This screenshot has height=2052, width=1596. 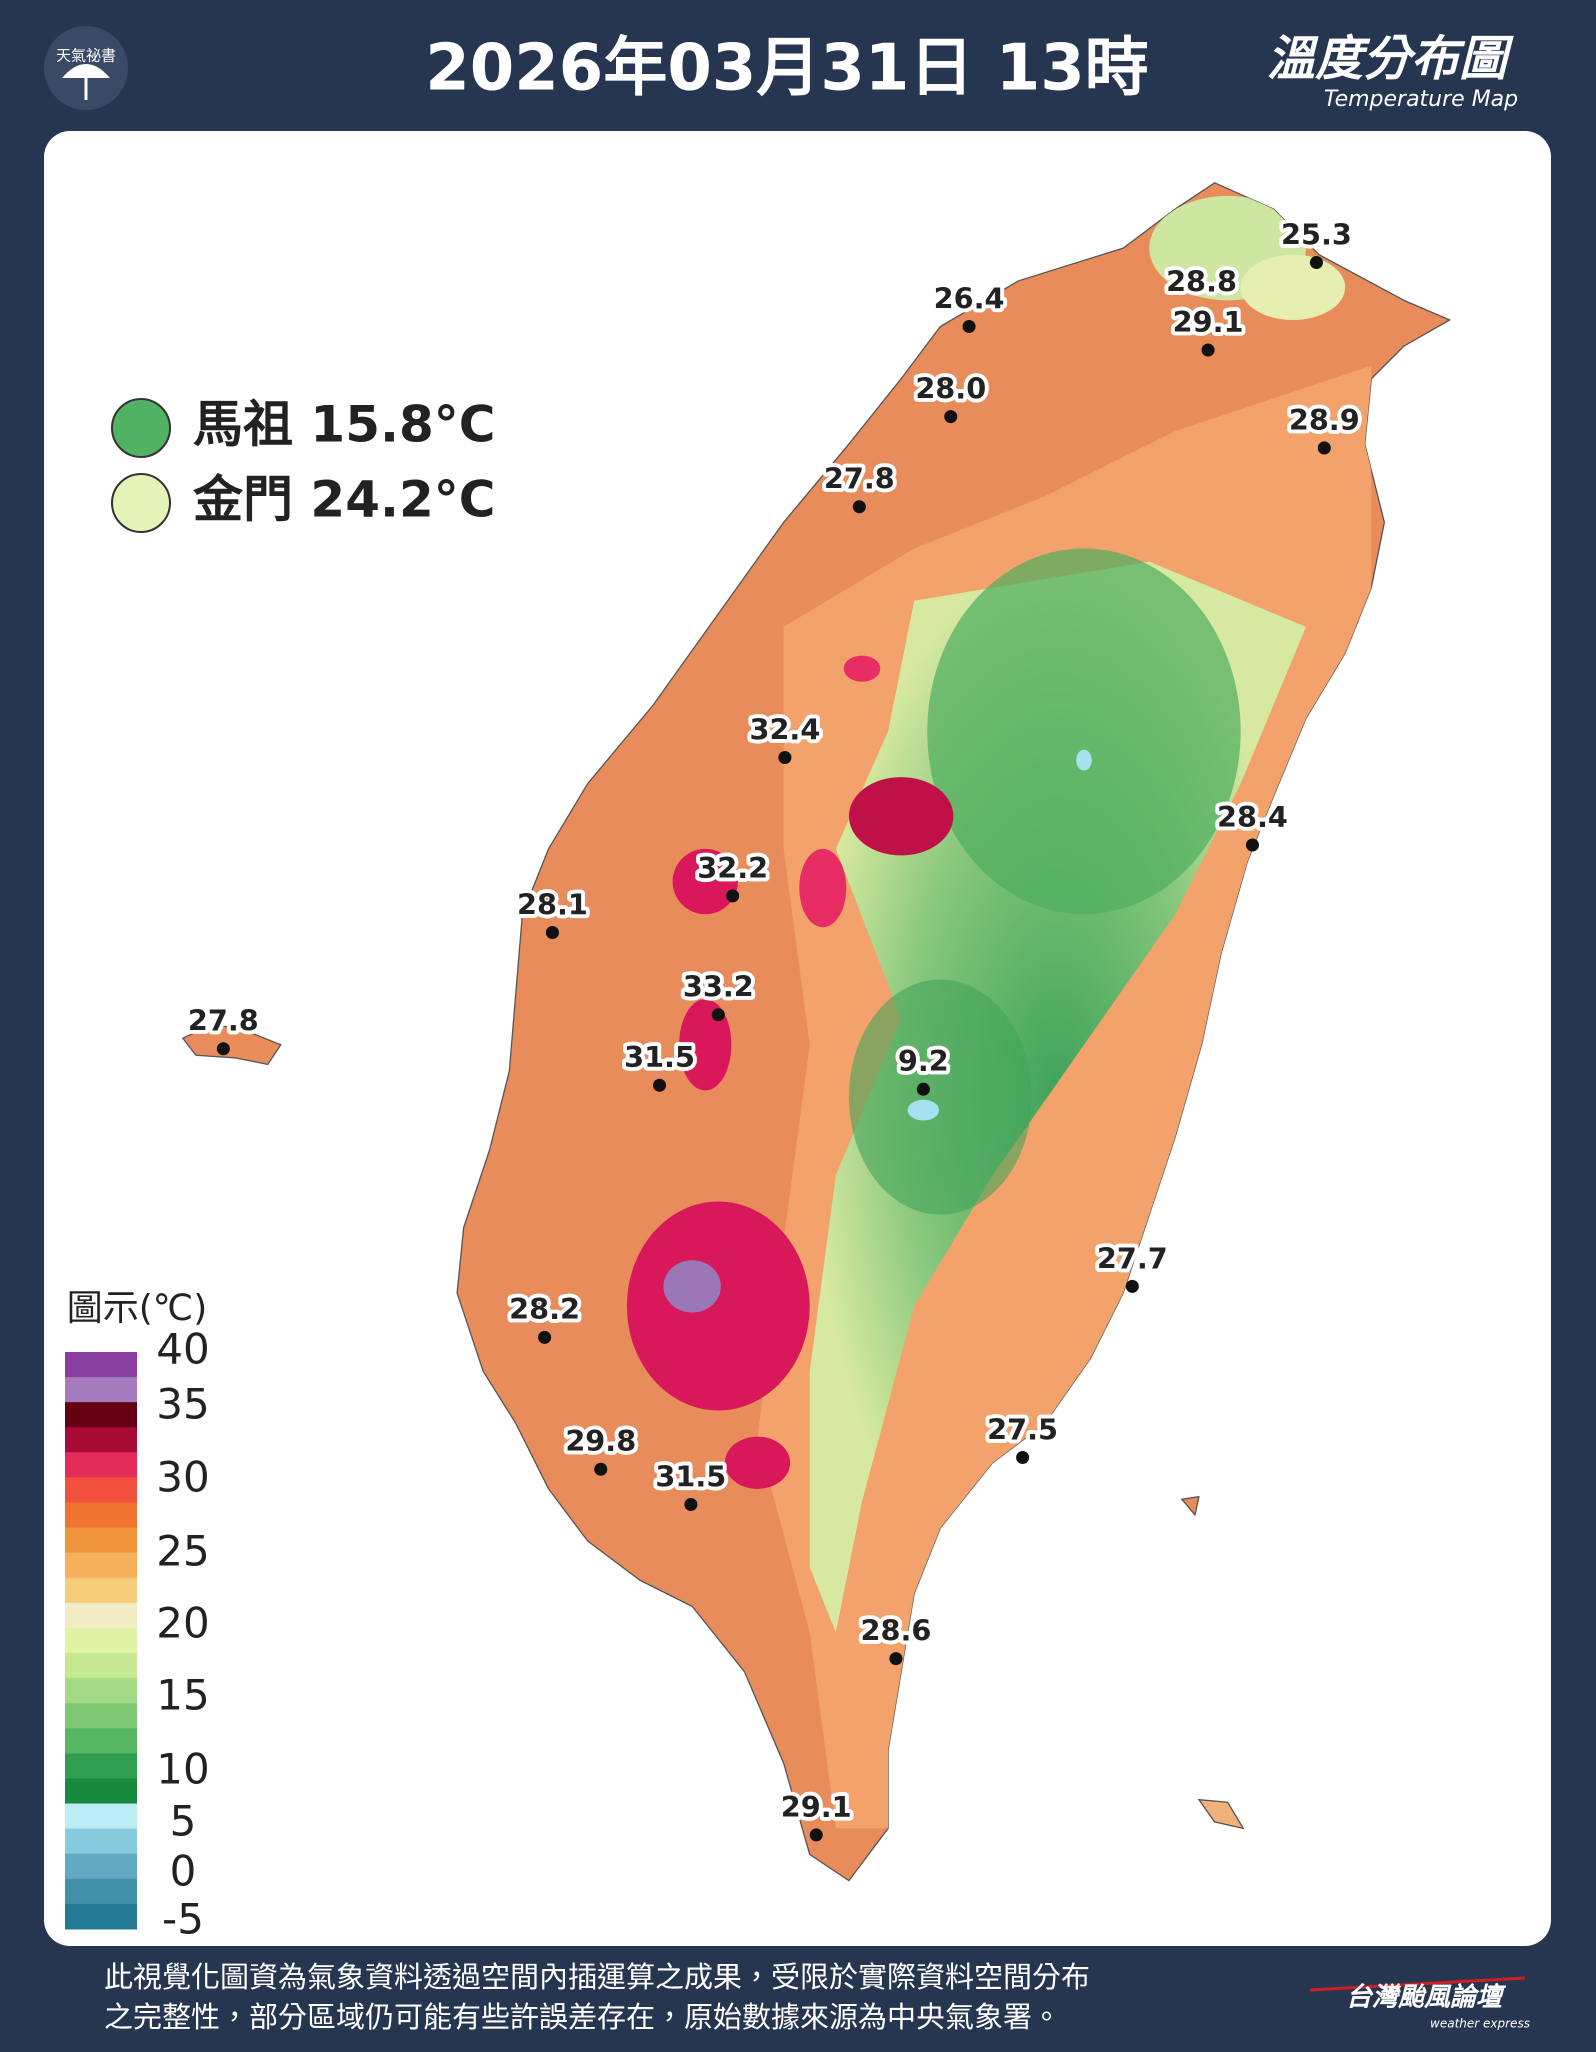 What do you see at coordinates (1201, 281) in the screenshot?
I see `station-label: 28.8` at bounding box center [1201, 281].